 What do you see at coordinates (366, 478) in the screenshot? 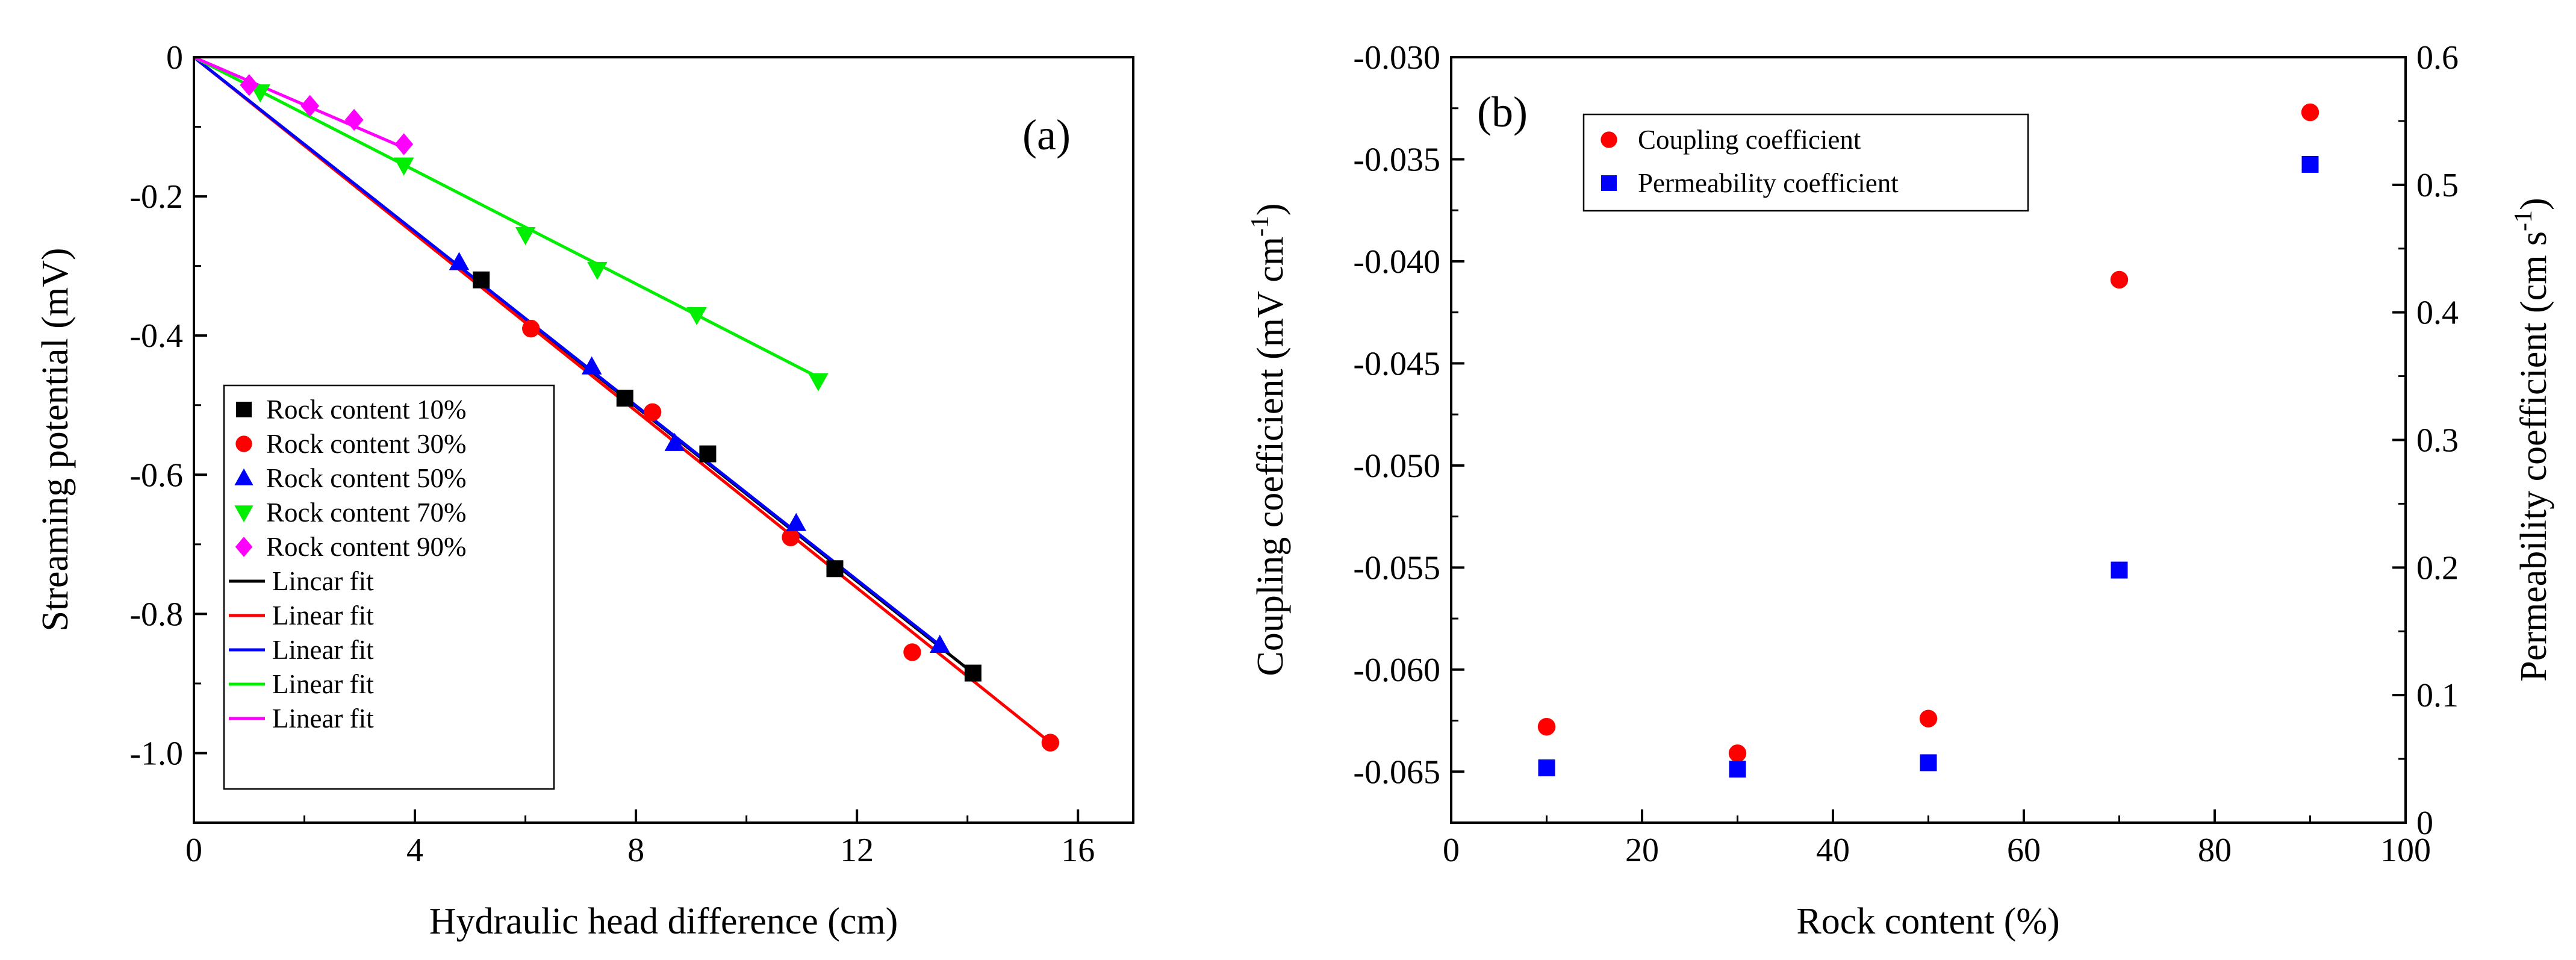
I see `legend-label: Rock content 50%` at bounding box center [366, 478].